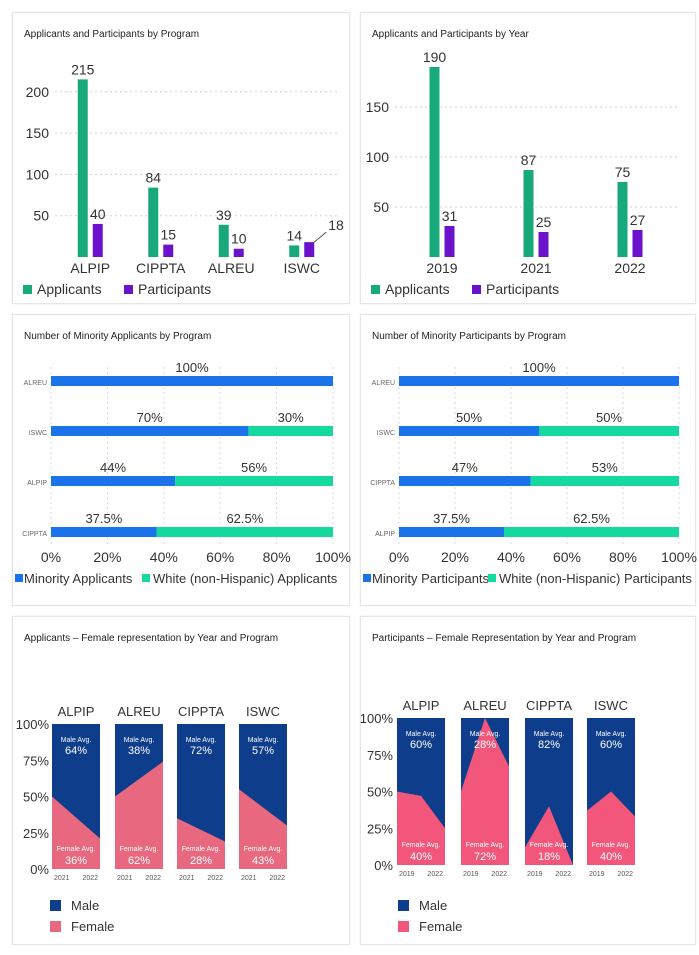  I want to click on x-tick-label: 20%, so click(455, 557).